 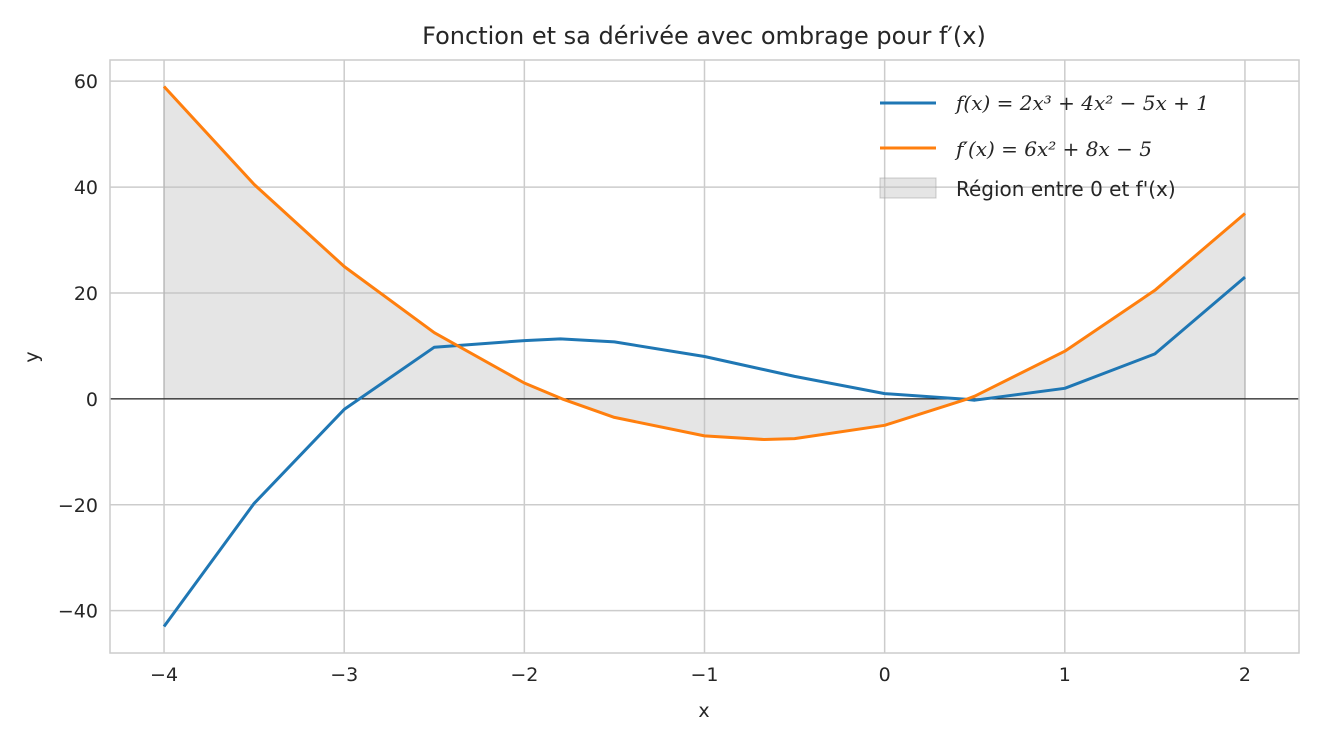 I want to click on y-tick-label: 40, so click(x=86, y=188).